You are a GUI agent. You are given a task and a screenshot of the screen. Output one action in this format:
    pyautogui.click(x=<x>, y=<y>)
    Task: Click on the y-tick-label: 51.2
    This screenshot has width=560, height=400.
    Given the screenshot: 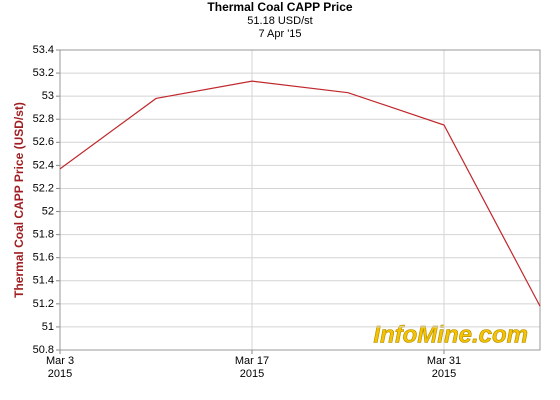 What is the action you would take?
    pyautogui.click(x=43, y=304)
    